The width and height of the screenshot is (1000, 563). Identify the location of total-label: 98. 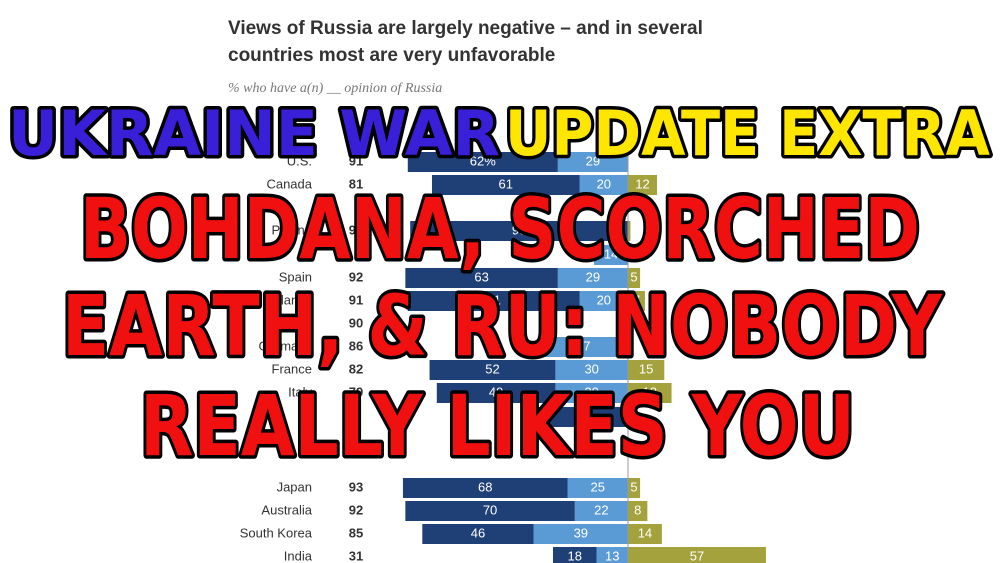
(356, 229).